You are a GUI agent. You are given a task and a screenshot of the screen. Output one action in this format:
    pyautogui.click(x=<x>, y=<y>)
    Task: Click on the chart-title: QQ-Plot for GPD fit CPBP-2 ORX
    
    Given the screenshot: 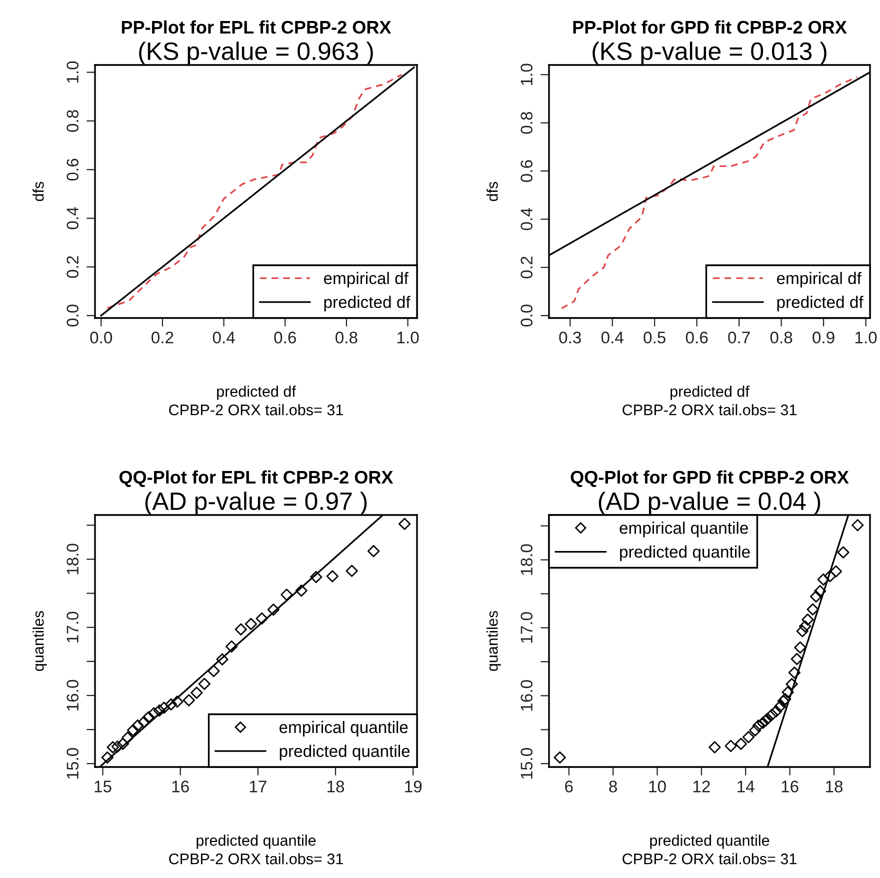 What is the action you would take?
    pyautogui.click(x=709, y=479)
    